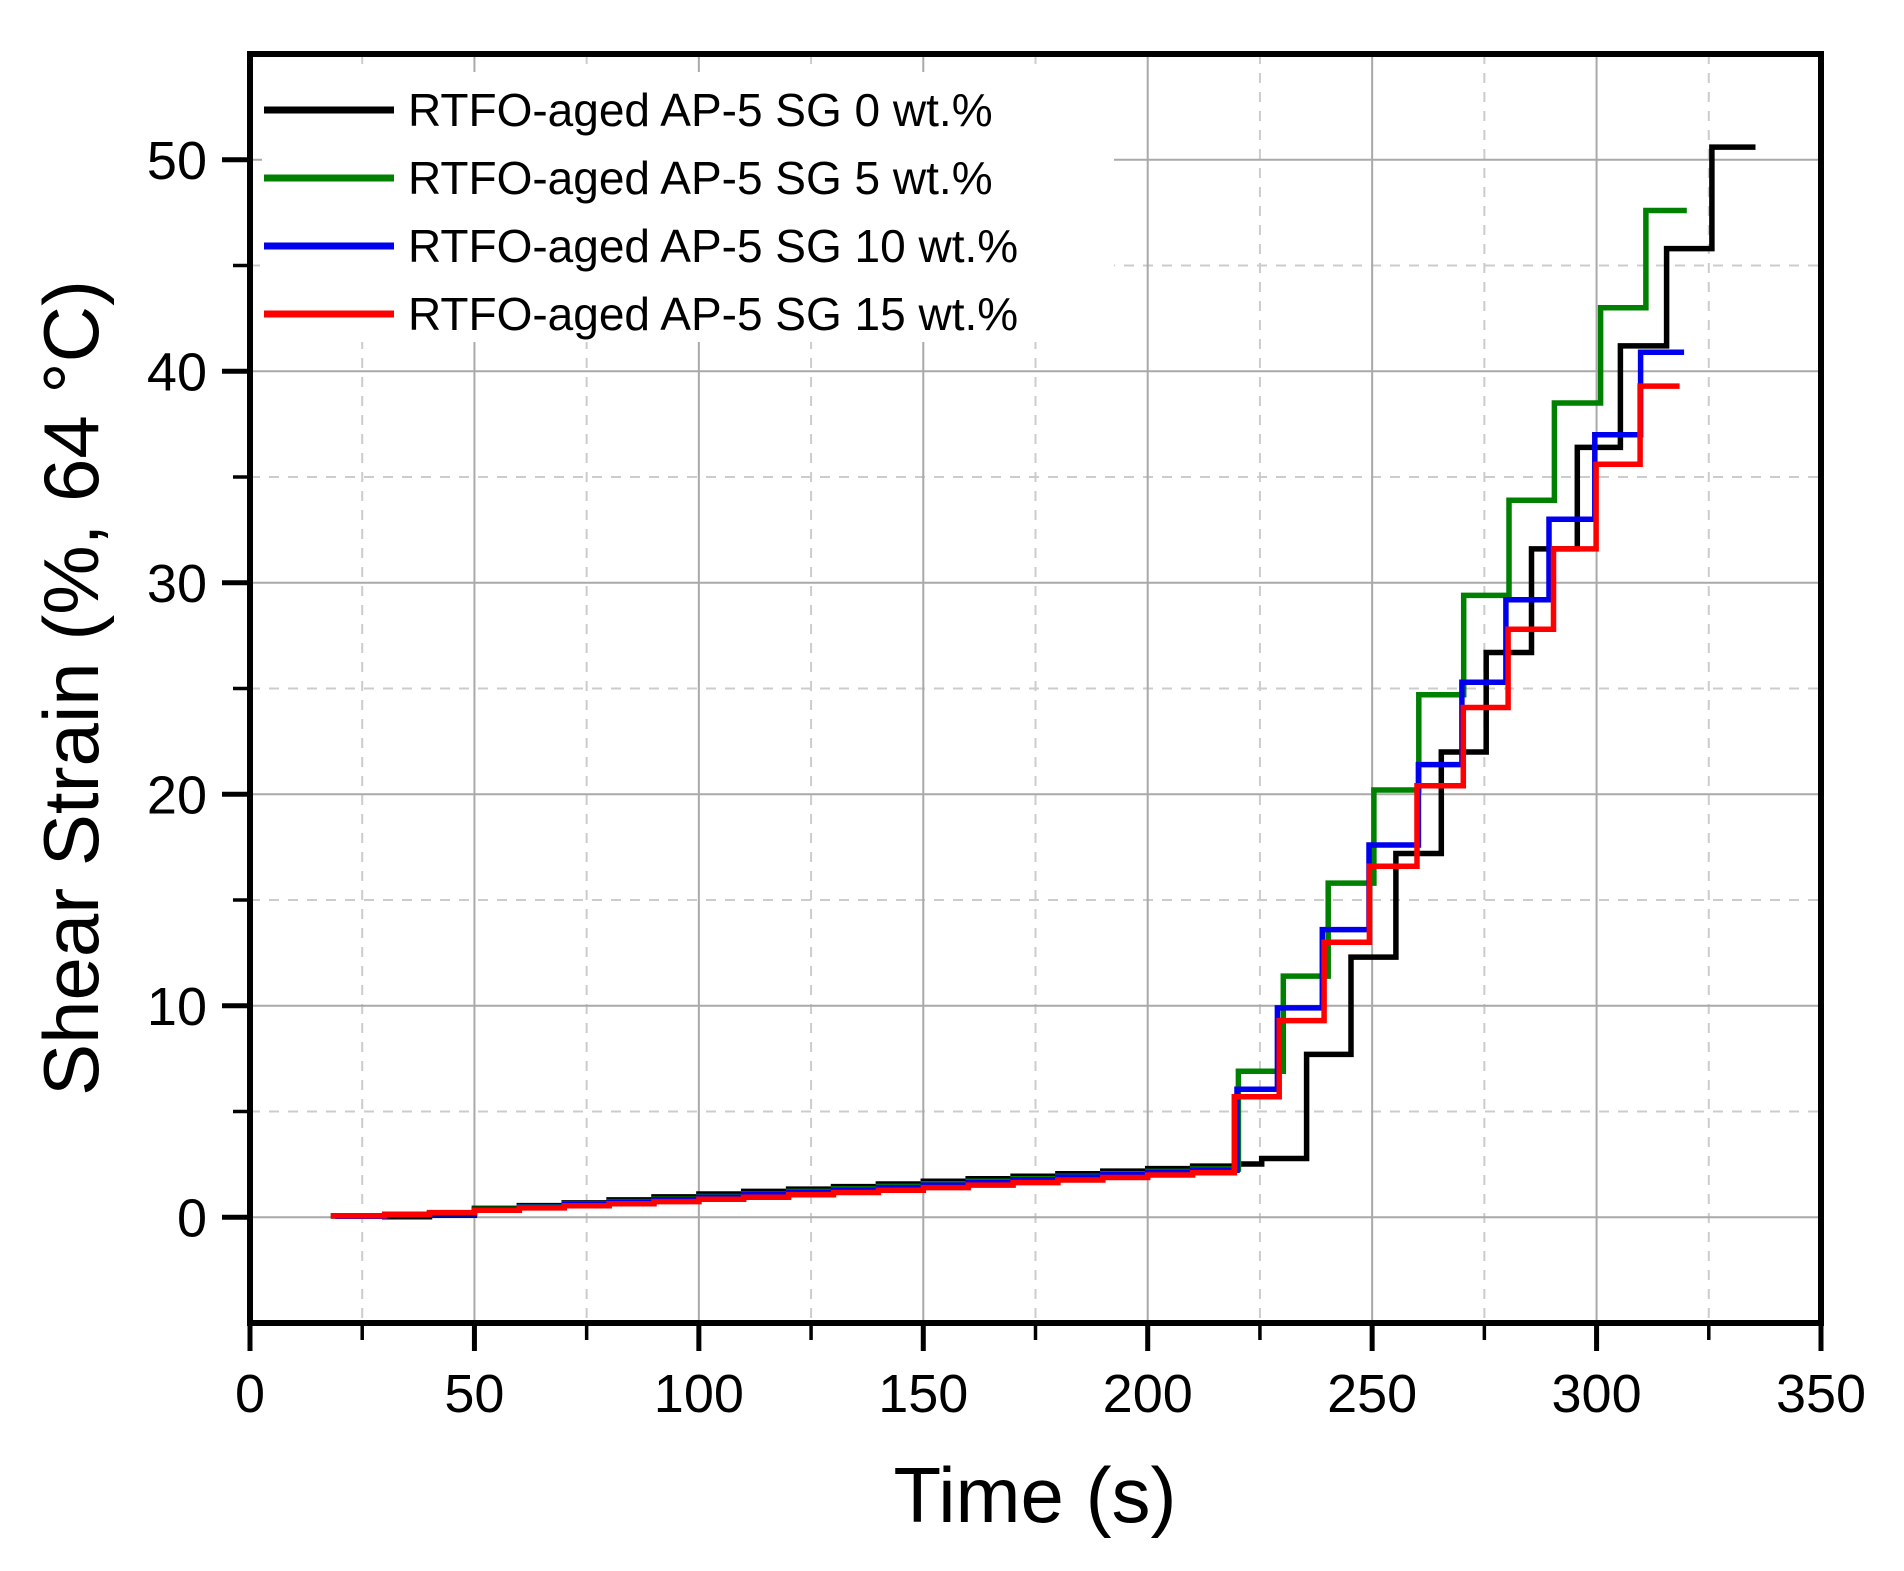 The width and height of the screenshot is (1904, 1571). I want to click on legend-label-1: RTFO-aged AP-5 SG 5 wt.%, so click(700, 178).